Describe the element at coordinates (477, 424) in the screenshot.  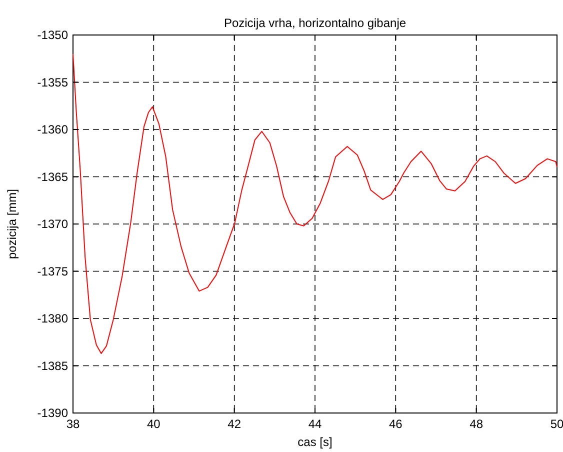
I see `x-tick-label: 48` at that location.